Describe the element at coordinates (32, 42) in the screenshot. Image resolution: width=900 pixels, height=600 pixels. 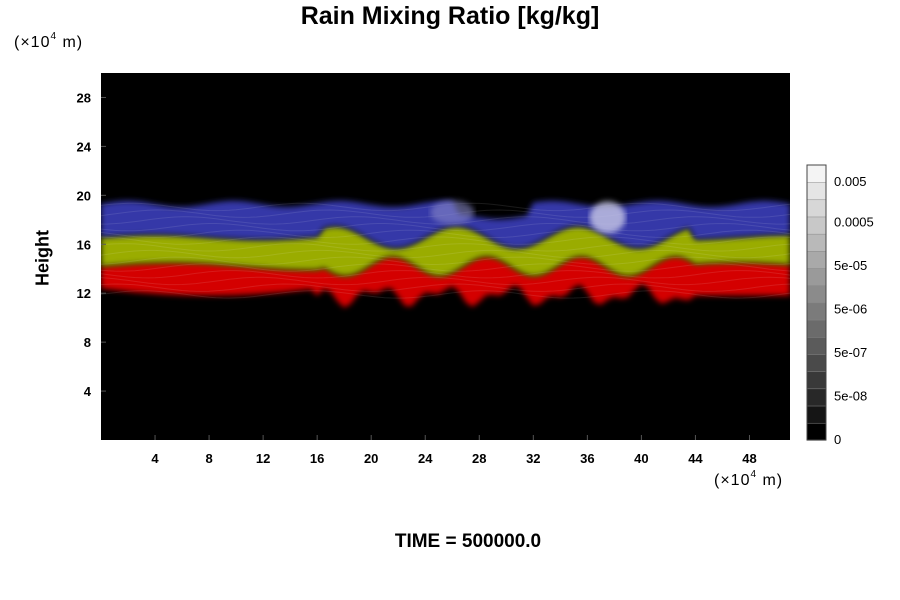
I see `y-unit-prefix: (×10` at that location.